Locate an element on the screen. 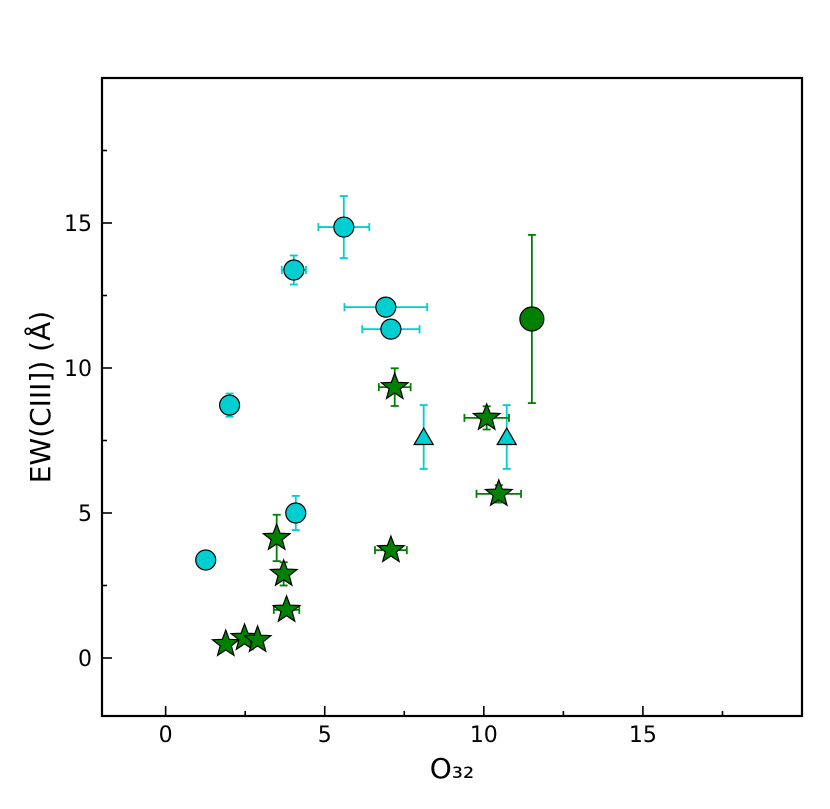  x-tick-label: 15 is located at coordinates (643, 735).